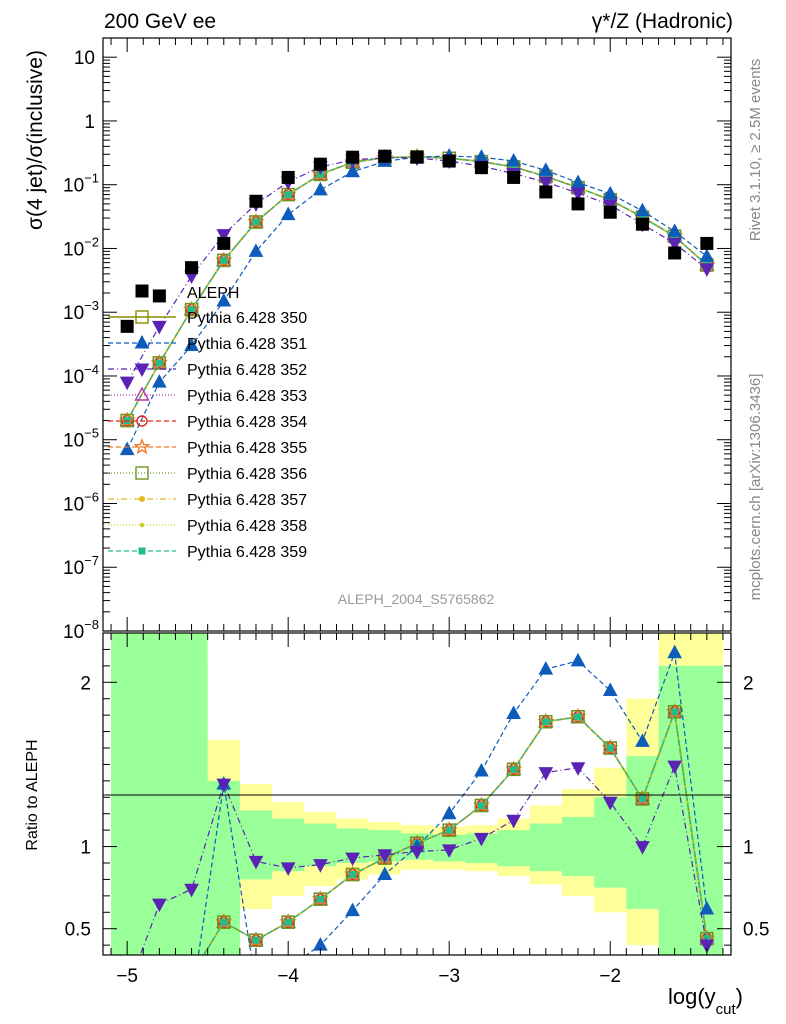 The height and width of the screenshot is (1024, 786). I want to click on y-tick-label: 10, so click(84, 58).